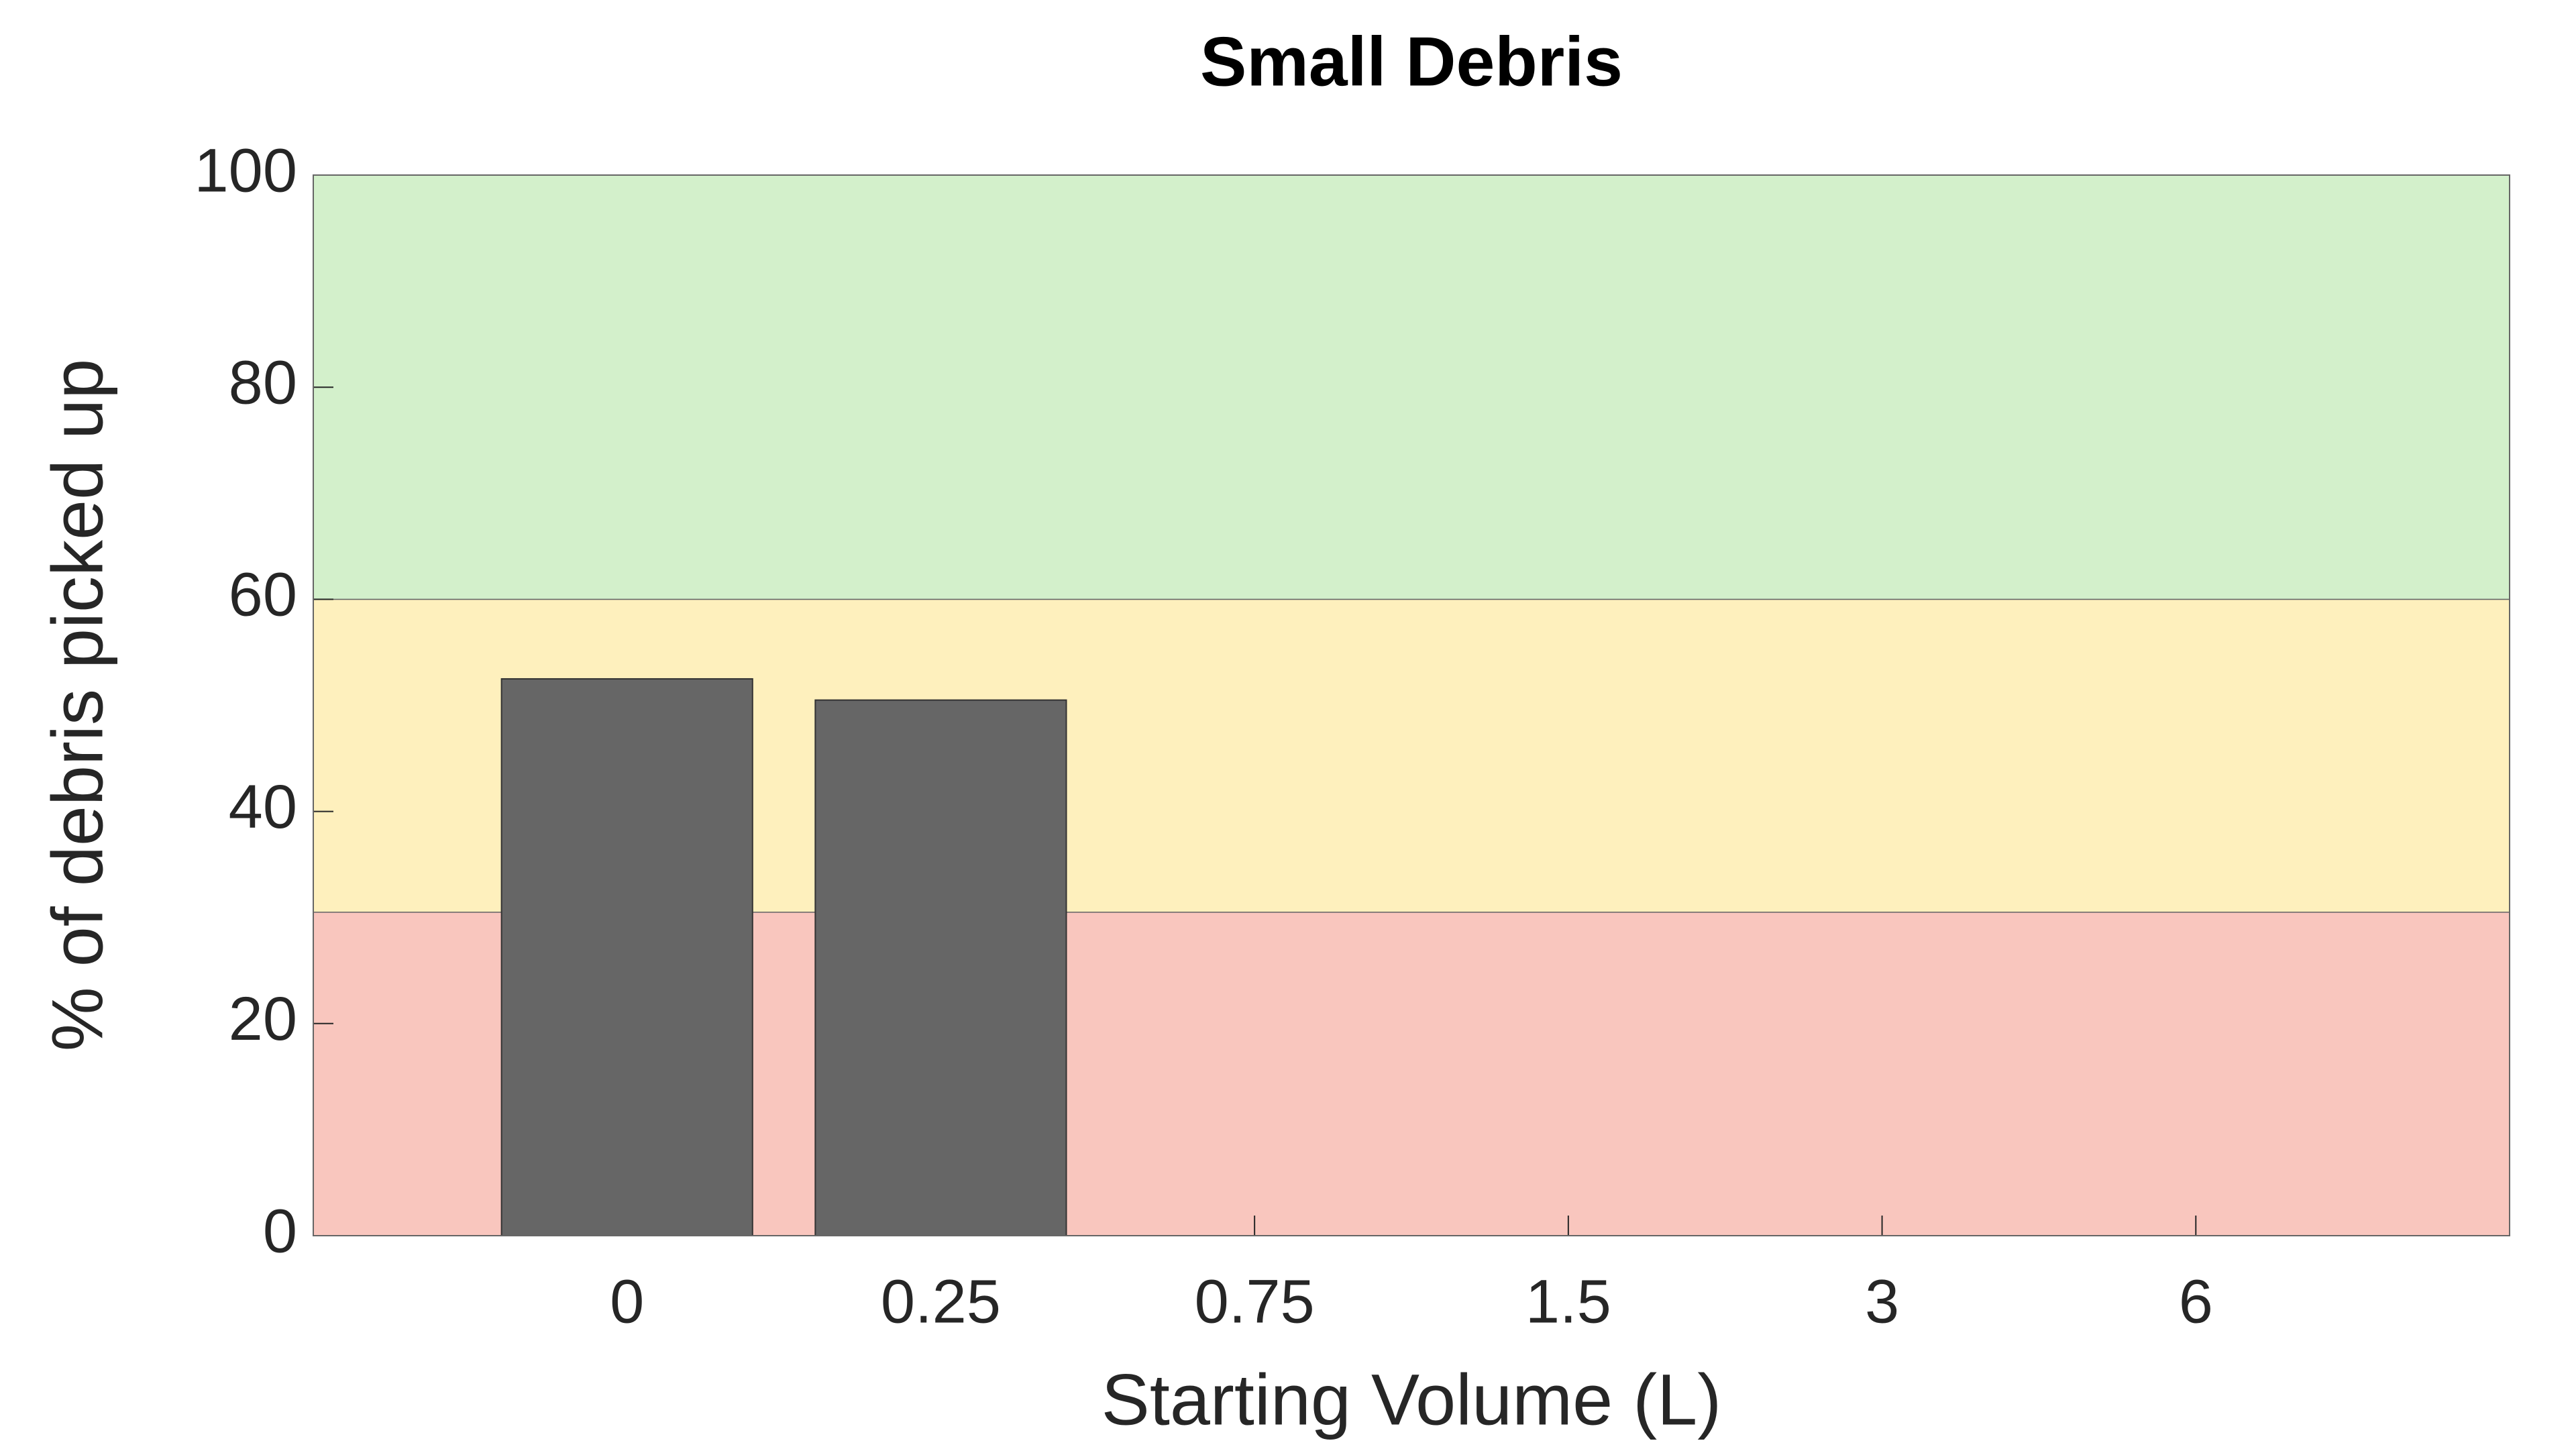  What do you see at coordinates (1411, 1399) in the screenshot?
I see `x-axis-label: Starting Volume (L)` at bounding box center [1411, 1399].